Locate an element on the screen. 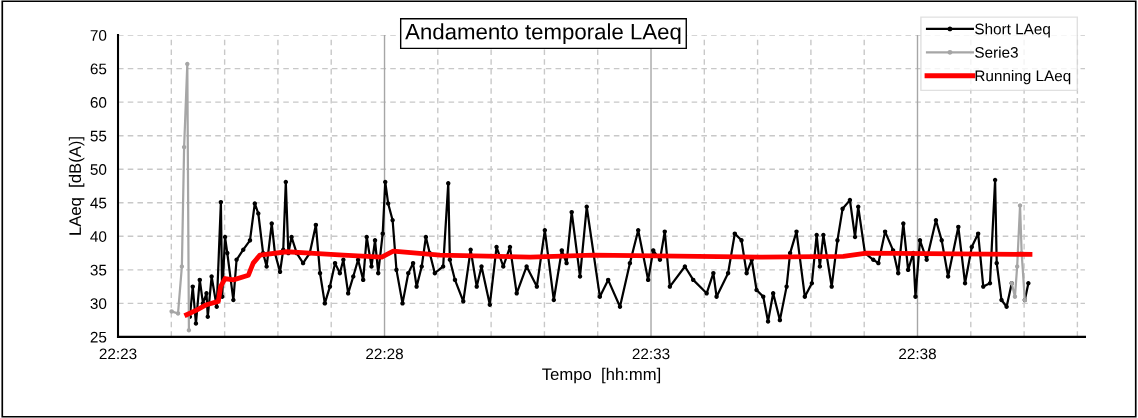 The image size is (1138, 418). y-tick-label: 45 is located at coordinates (98, 203).